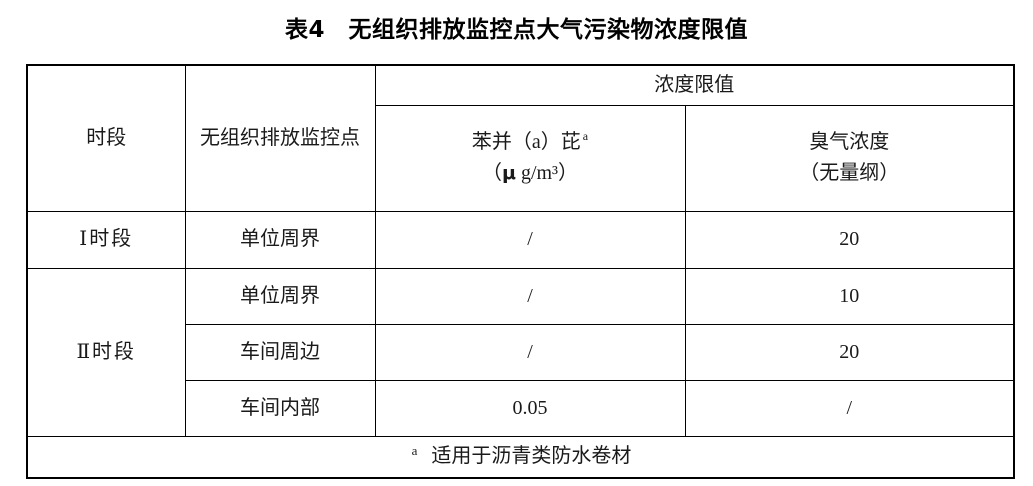  I want to click on cell-odor-4: /, so click(849, 408).